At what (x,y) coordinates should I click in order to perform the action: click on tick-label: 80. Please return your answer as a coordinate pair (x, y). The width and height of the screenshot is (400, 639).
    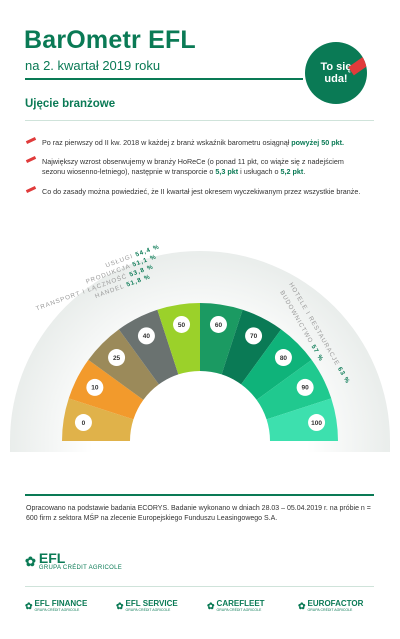
    Looking at the image, I should click on (284, 358).